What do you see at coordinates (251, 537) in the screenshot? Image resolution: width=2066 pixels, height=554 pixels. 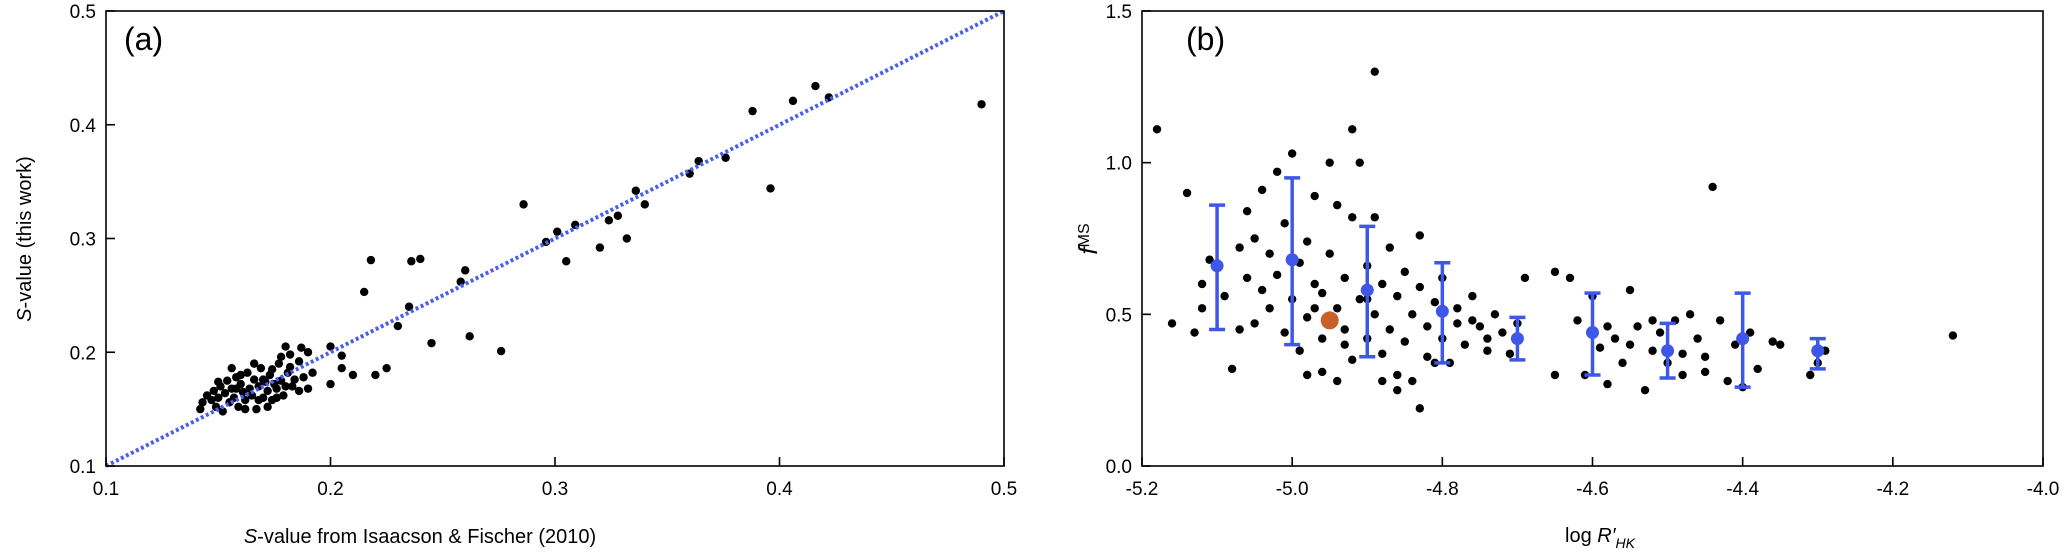 I see `panel-a-x-axis-label-italic: S` at bounding box center [251, 537].